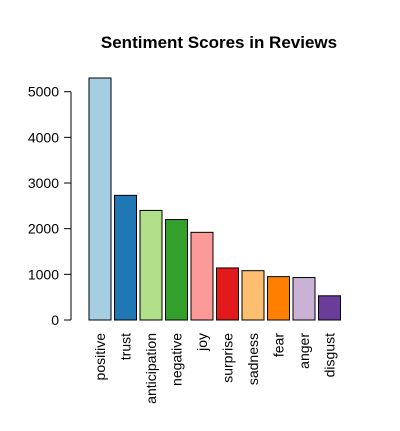 This screenshot has height=431, width=400. What do you see at coordinates (253, 359) in the screenshot?
I see `x-tick-label: sadness` at bounding box center [253, 359].